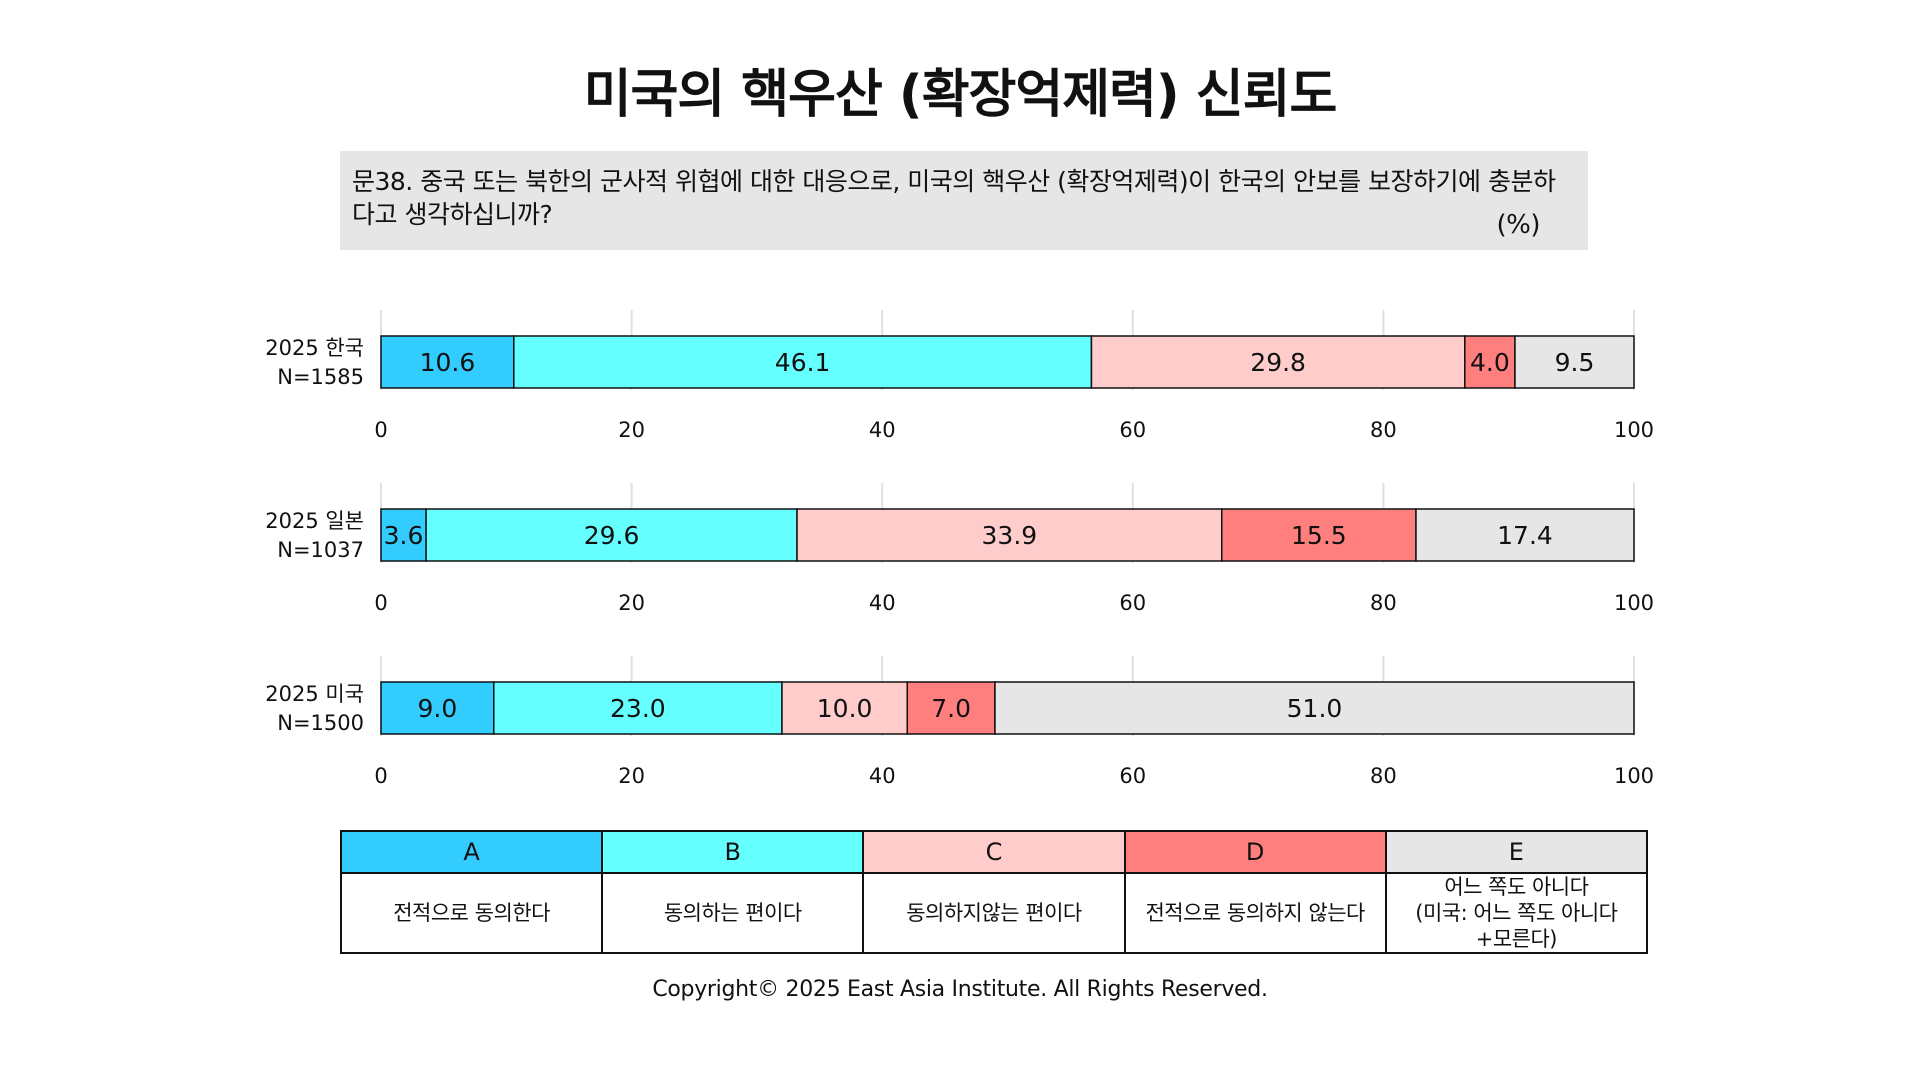 This screenshot has height=1080, width=1920. Describe the element at coordinates (314, 348) in the screenshot. I see `category-label: 2025 한국` at that location.